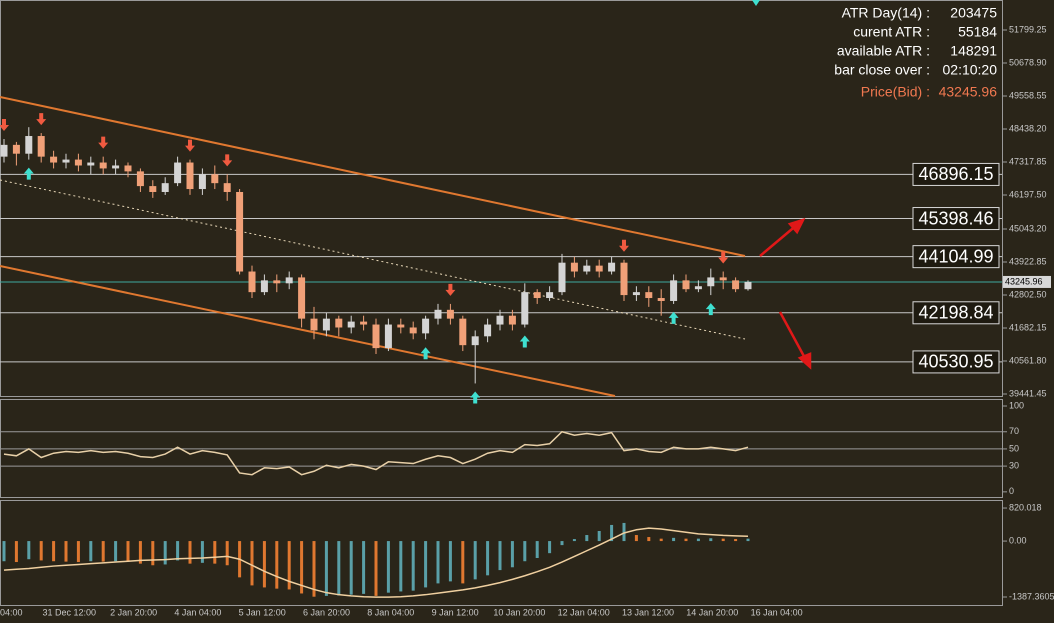 This screenshot has height=623, width=1054. I want to click on rsi-line, so click(376, 453).